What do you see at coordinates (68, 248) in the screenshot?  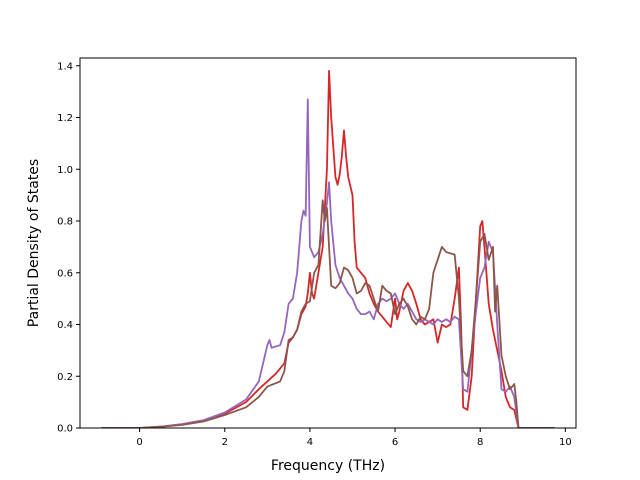 I see `y-axis-ticks: 0.0 0.2 0.4 0.6 0.8 1.0 1.2 1.4` at bounding box center [68, 248].